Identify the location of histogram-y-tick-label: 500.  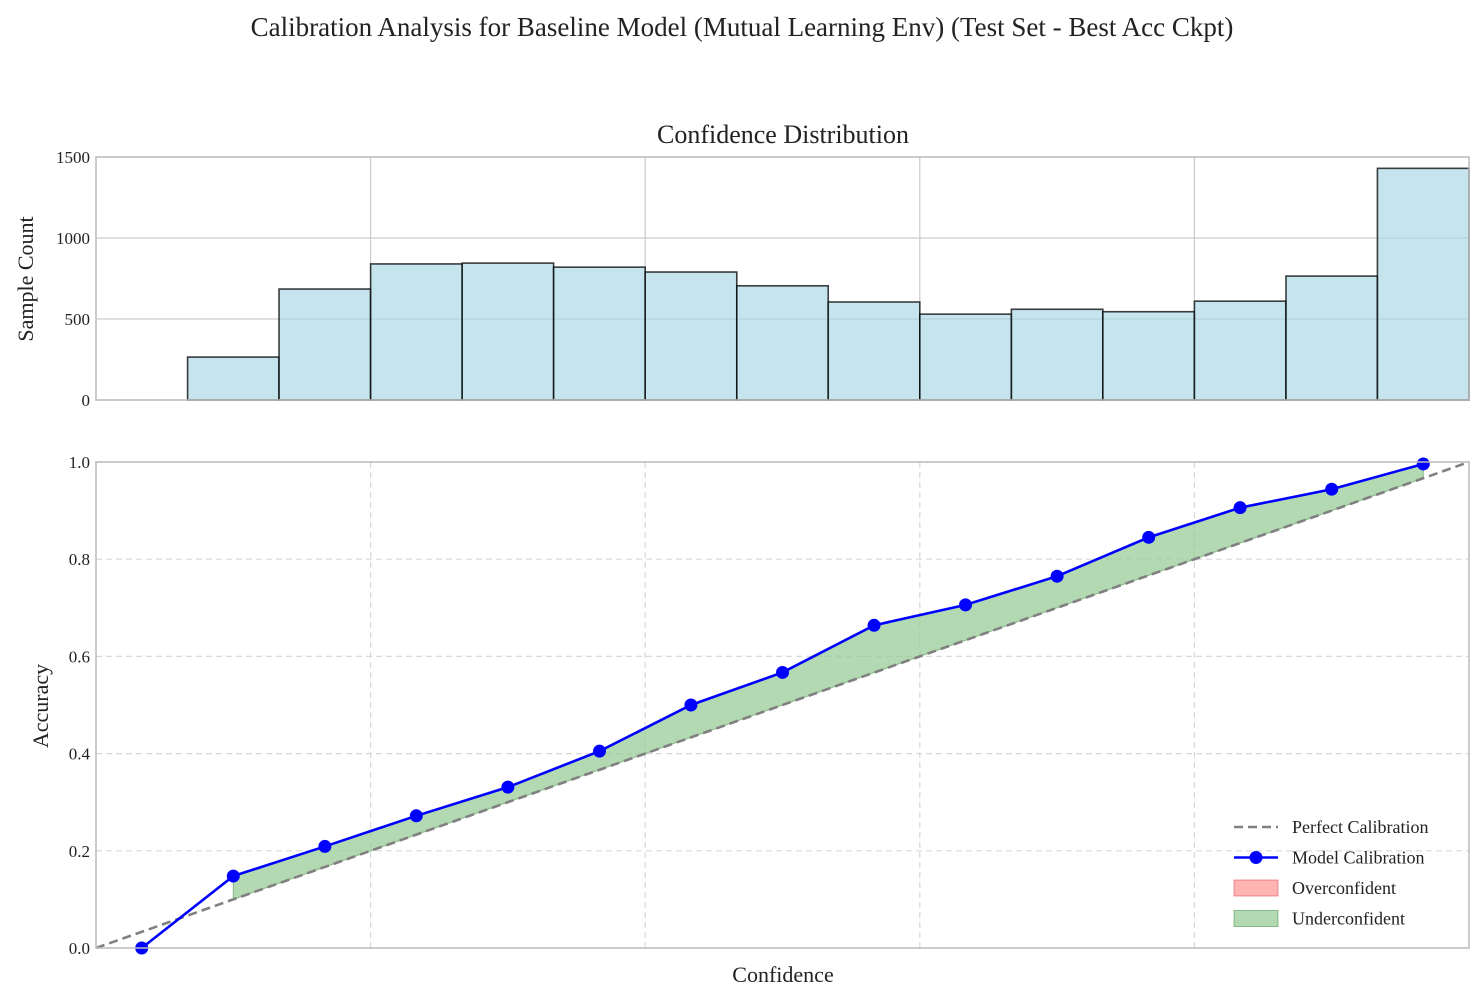
(78, 319).